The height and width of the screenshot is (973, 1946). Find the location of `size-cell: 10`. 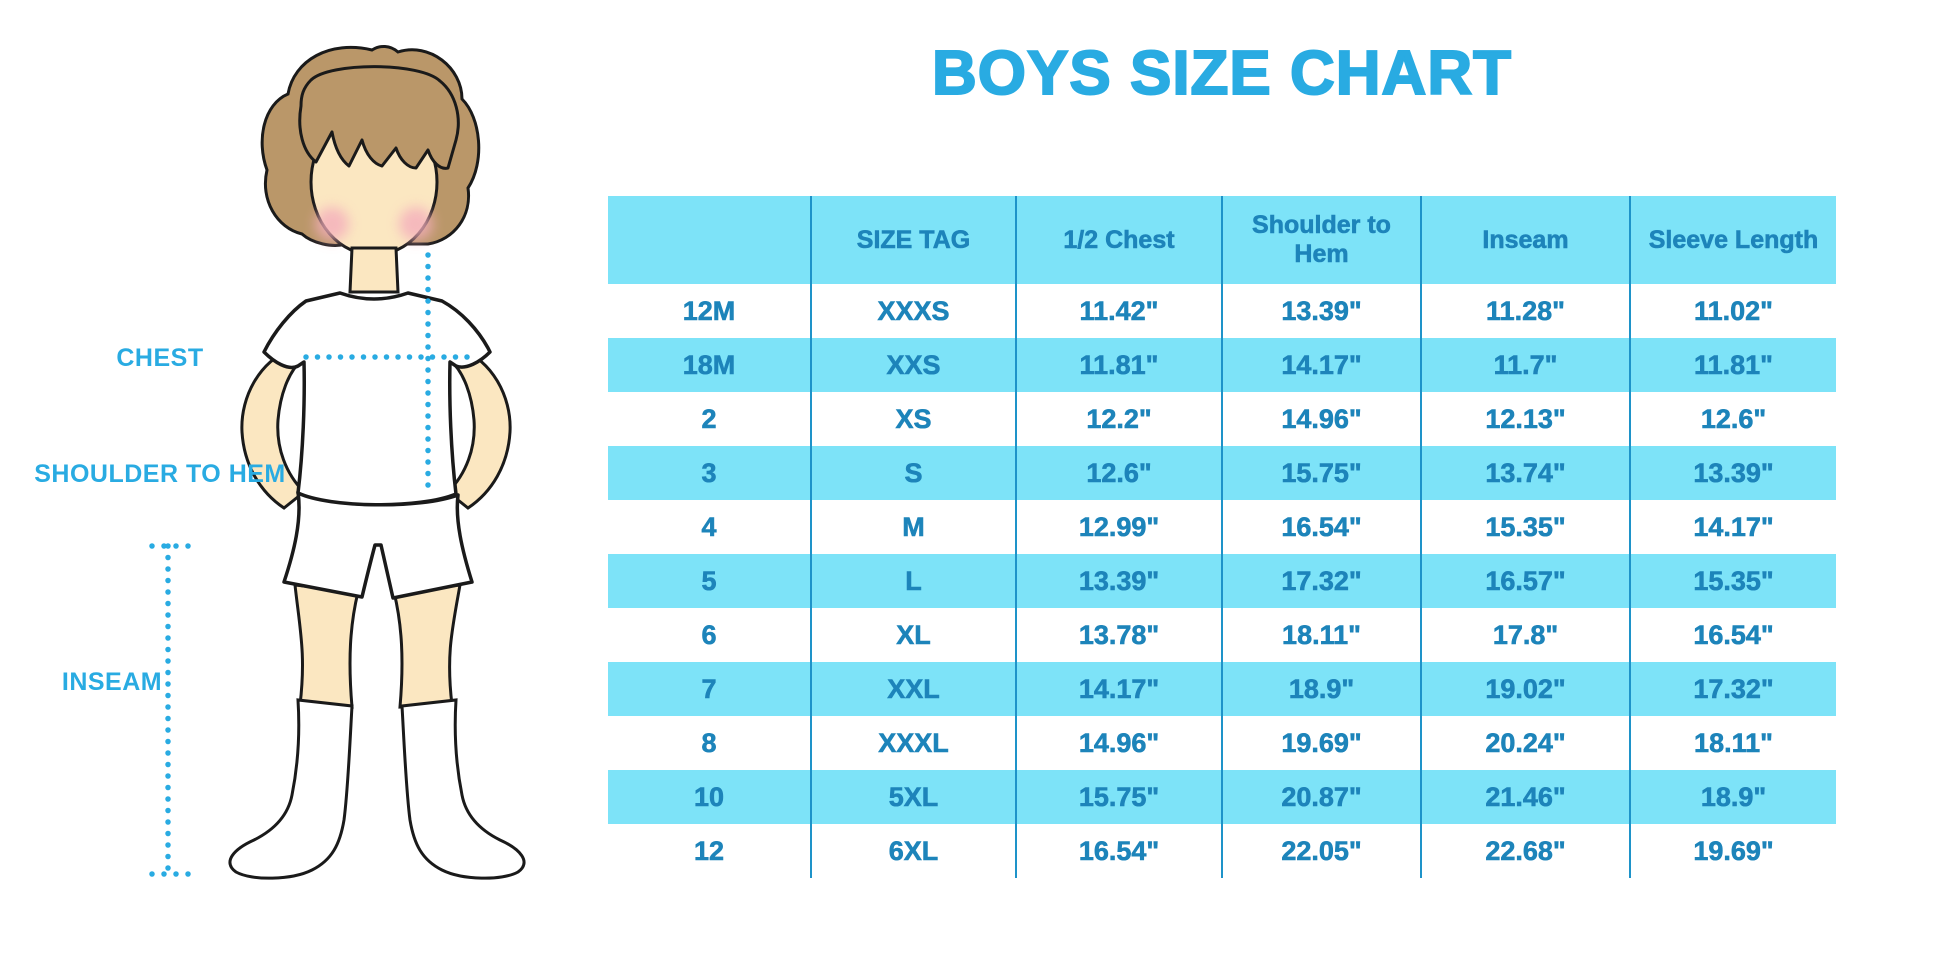

size-cell: 10 is located at coordinates (709, 797).